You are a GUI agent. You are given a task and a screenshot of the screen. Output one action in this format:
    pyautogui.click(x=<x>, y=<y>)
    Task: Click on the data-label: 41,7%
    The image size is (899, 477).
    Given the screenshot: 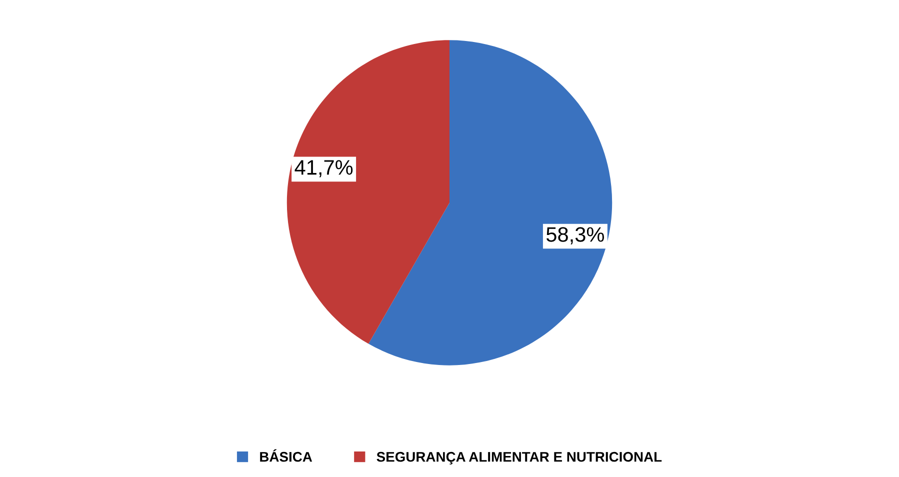 What is the action you would take?
    pyautogui.click(x=323, y=169)
    